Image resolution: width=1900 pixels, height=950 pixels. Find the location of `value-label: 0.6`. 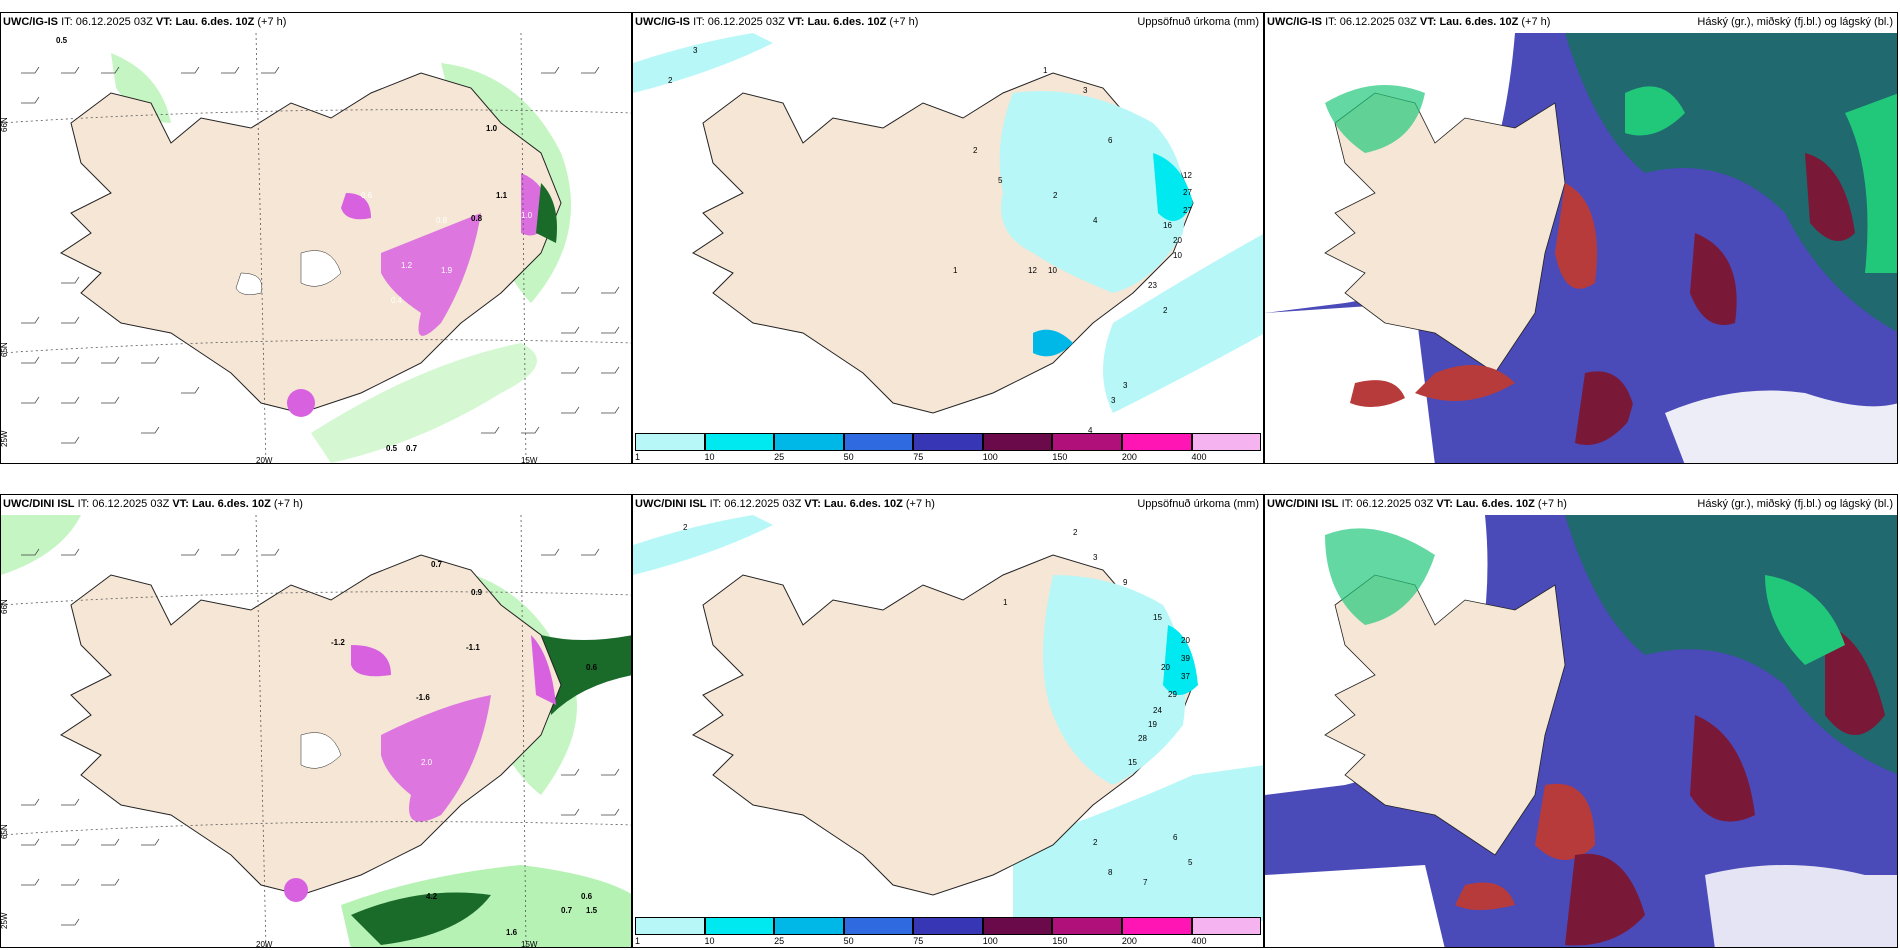

value-label: 0.6 is located at coordinates (592, 667).